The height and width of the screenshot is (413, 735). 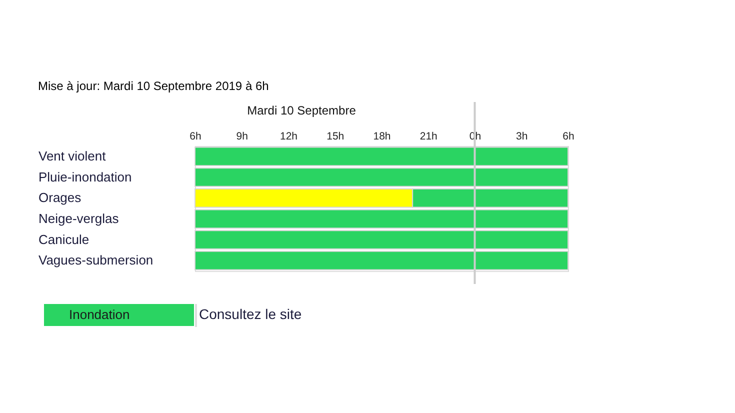 What do you see at coordinates (96, 260) in the screenshot?
I see `y-tick-label: Vagues-submersion` at bounding box center [96, 260].